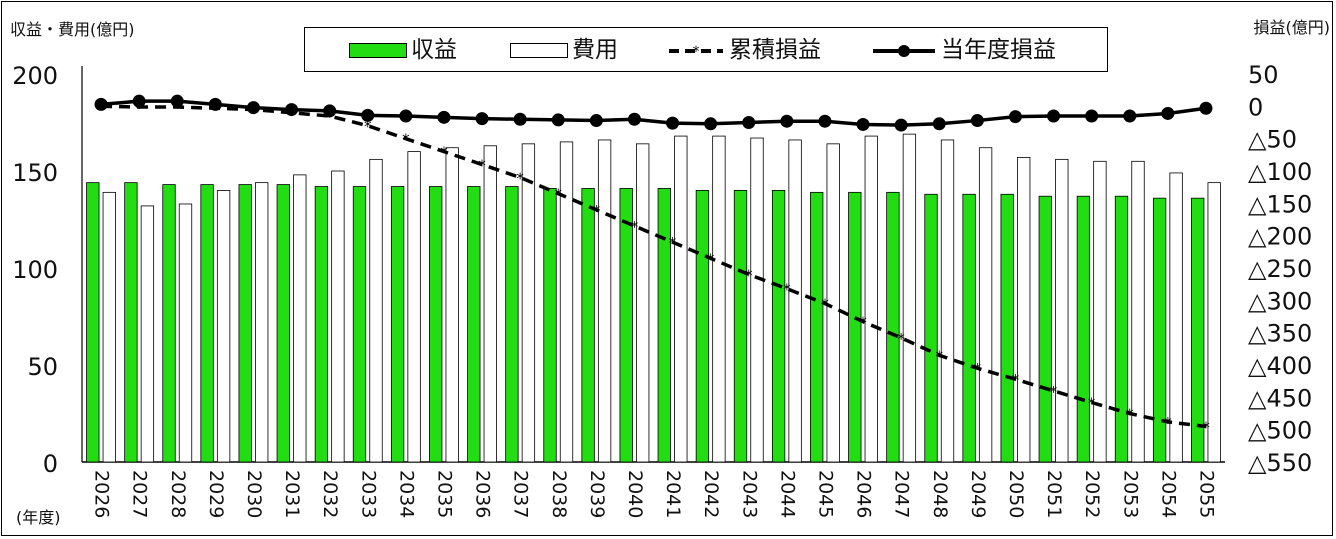 The height and width of the screenshot is (539, 1336). Describe the element at coordinates (744, 50) in the screenshot. I see `legend-item-cumulative: * 累積損益` at that location.